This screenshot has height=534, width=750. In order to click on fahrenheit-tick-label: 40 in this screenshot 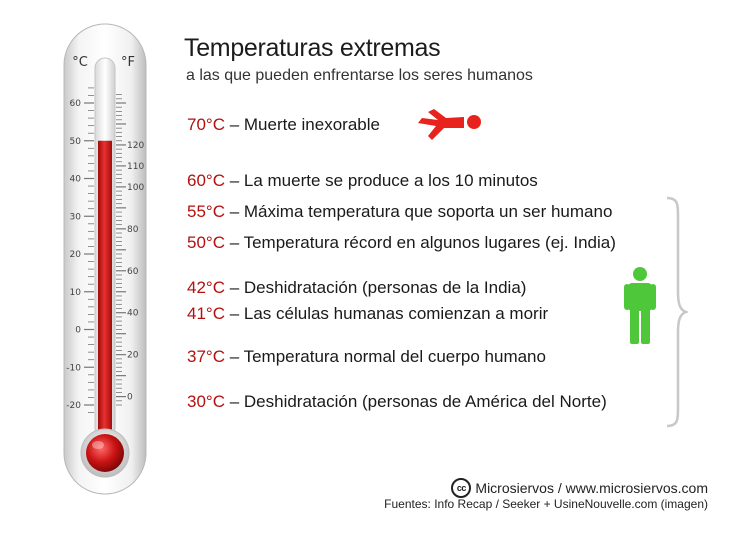, I will do `click(133, 314)`.